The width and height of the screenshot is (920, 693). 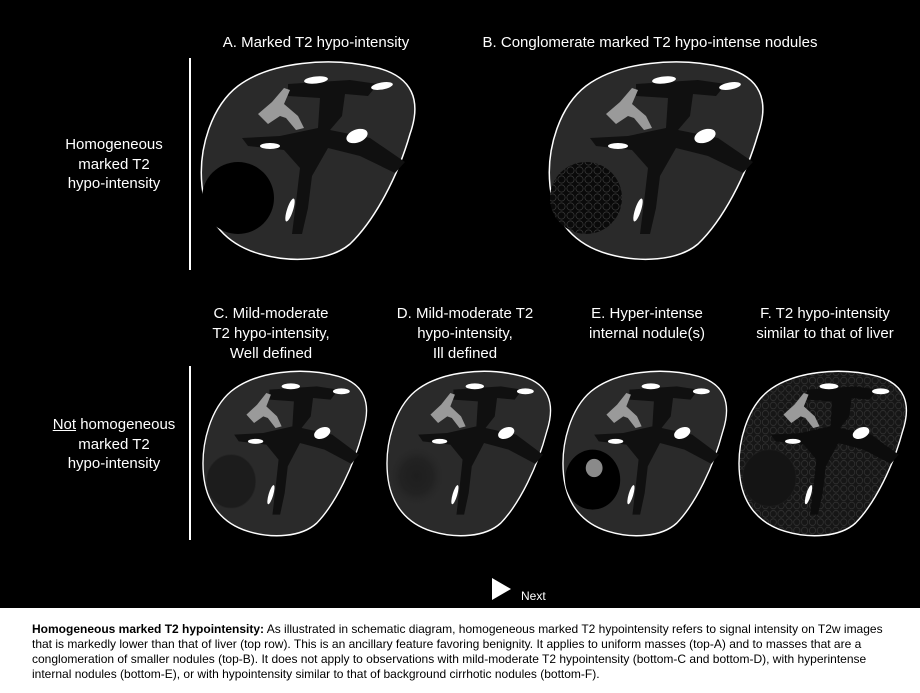 What do you see at coordinates (231, 481) in the screenshot?
I see `lesion-mild-well-defined` at bounding box center [231, 481].